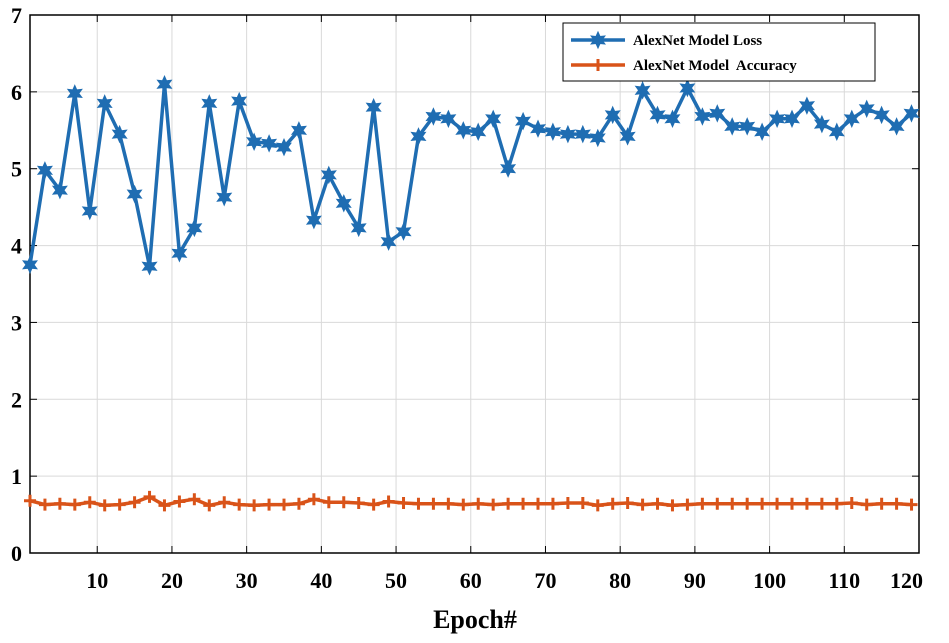  What do you see at coordinates (719, 52) in the screenshot?
I see `legend-box` at bounding box center [719, 52].